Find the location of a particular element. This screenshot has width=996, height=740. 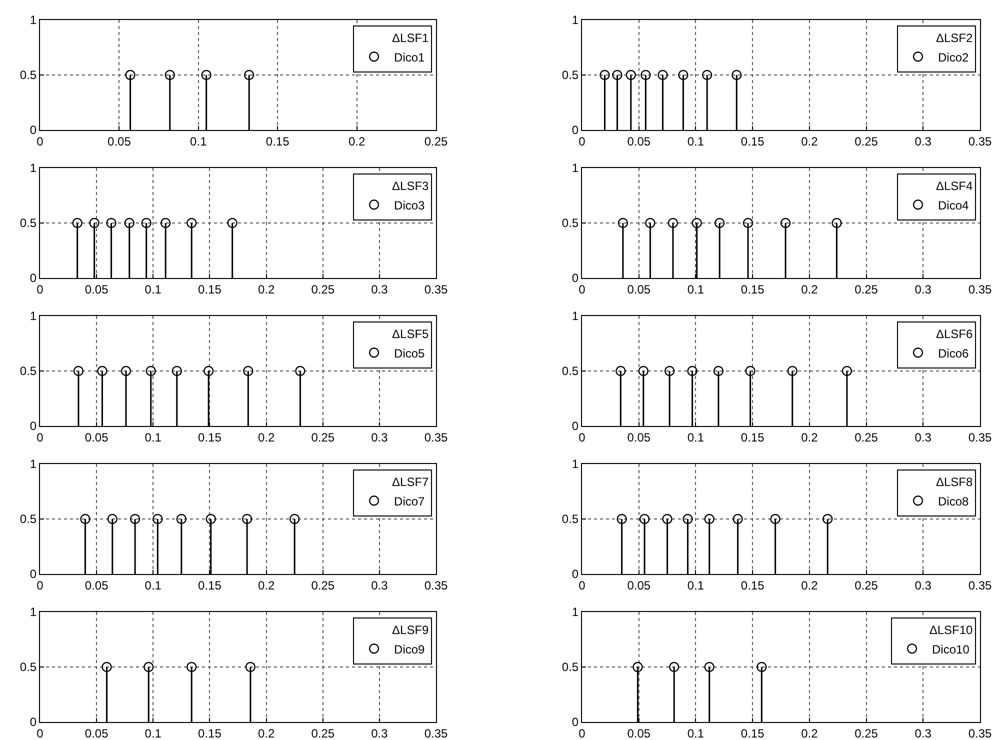

legend-label: Dico7 is located at coordinates (410, 501).